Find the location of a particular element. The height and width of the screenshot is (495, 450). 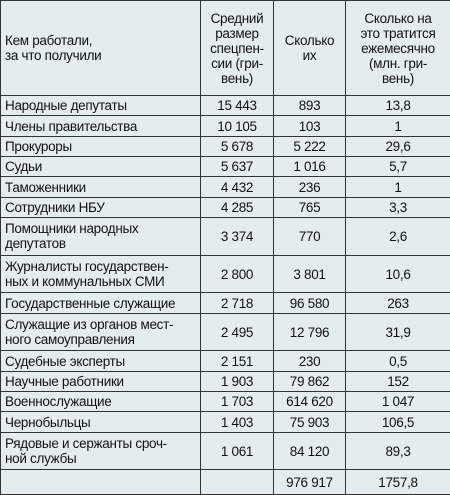

cell: 79 862 is located at coordinates (309, 381).